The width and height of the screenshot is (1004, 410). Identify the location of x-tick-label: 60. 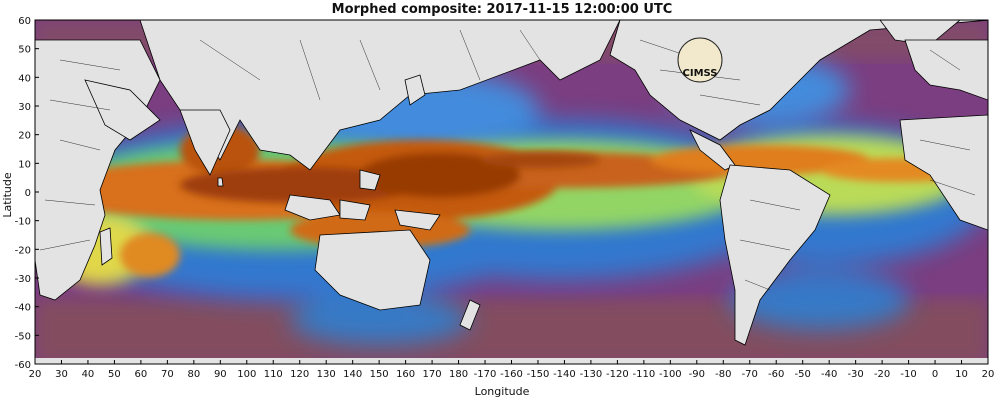
(141, 374).